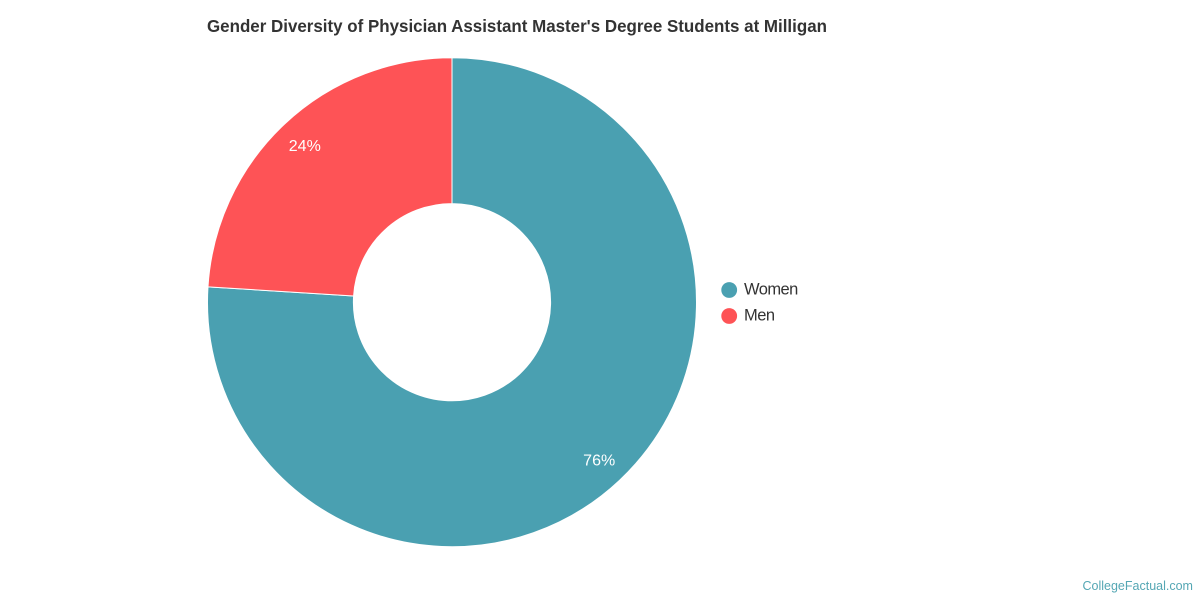 This screenshot has width=1200, height=600. What do you see at coordinates (759, 315) in the screenshot?
I see `svg-text: Men` at bounding box center [759, 315].